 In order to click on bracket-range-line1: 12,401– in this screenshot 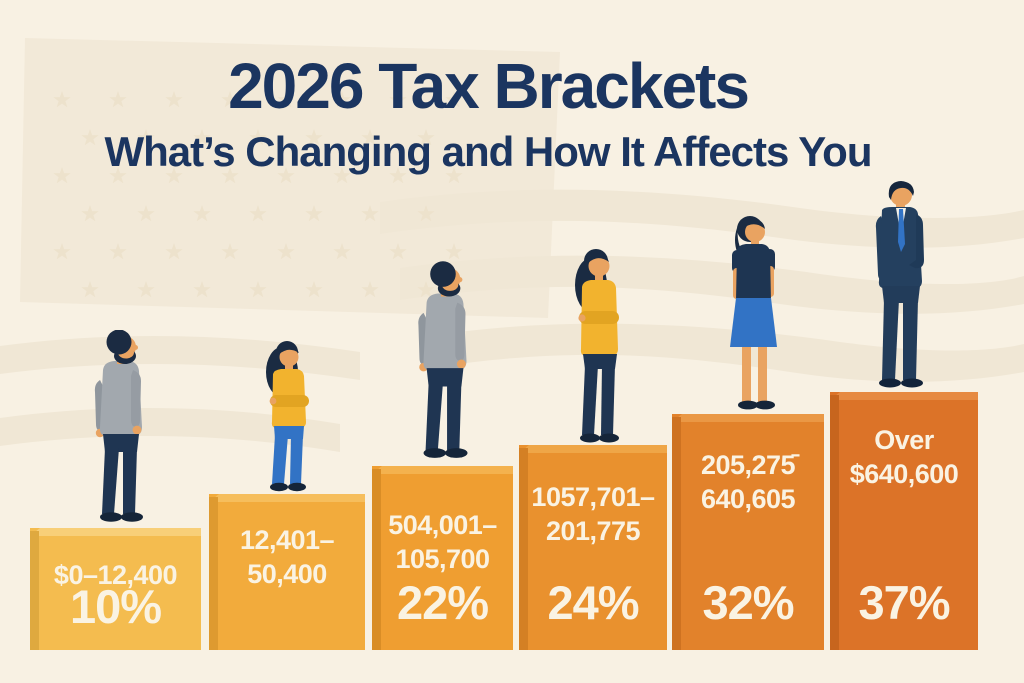, I will do `click(287, 540)`.